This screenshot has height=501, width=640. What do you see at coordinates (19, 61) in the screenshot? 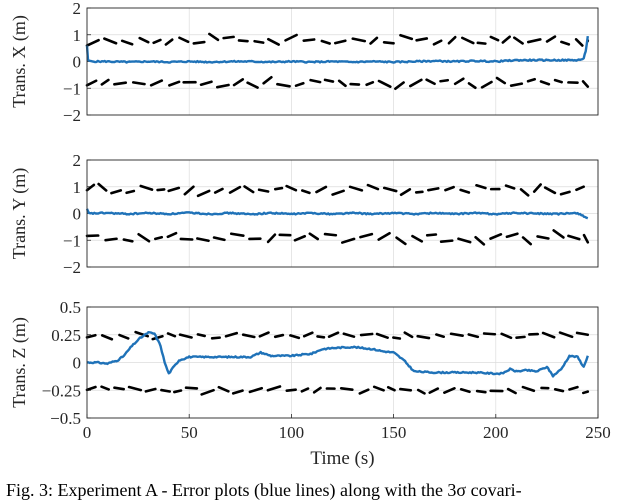
I see `y-axis-label: Trans. X (m)` at bounding box center [19, 61].